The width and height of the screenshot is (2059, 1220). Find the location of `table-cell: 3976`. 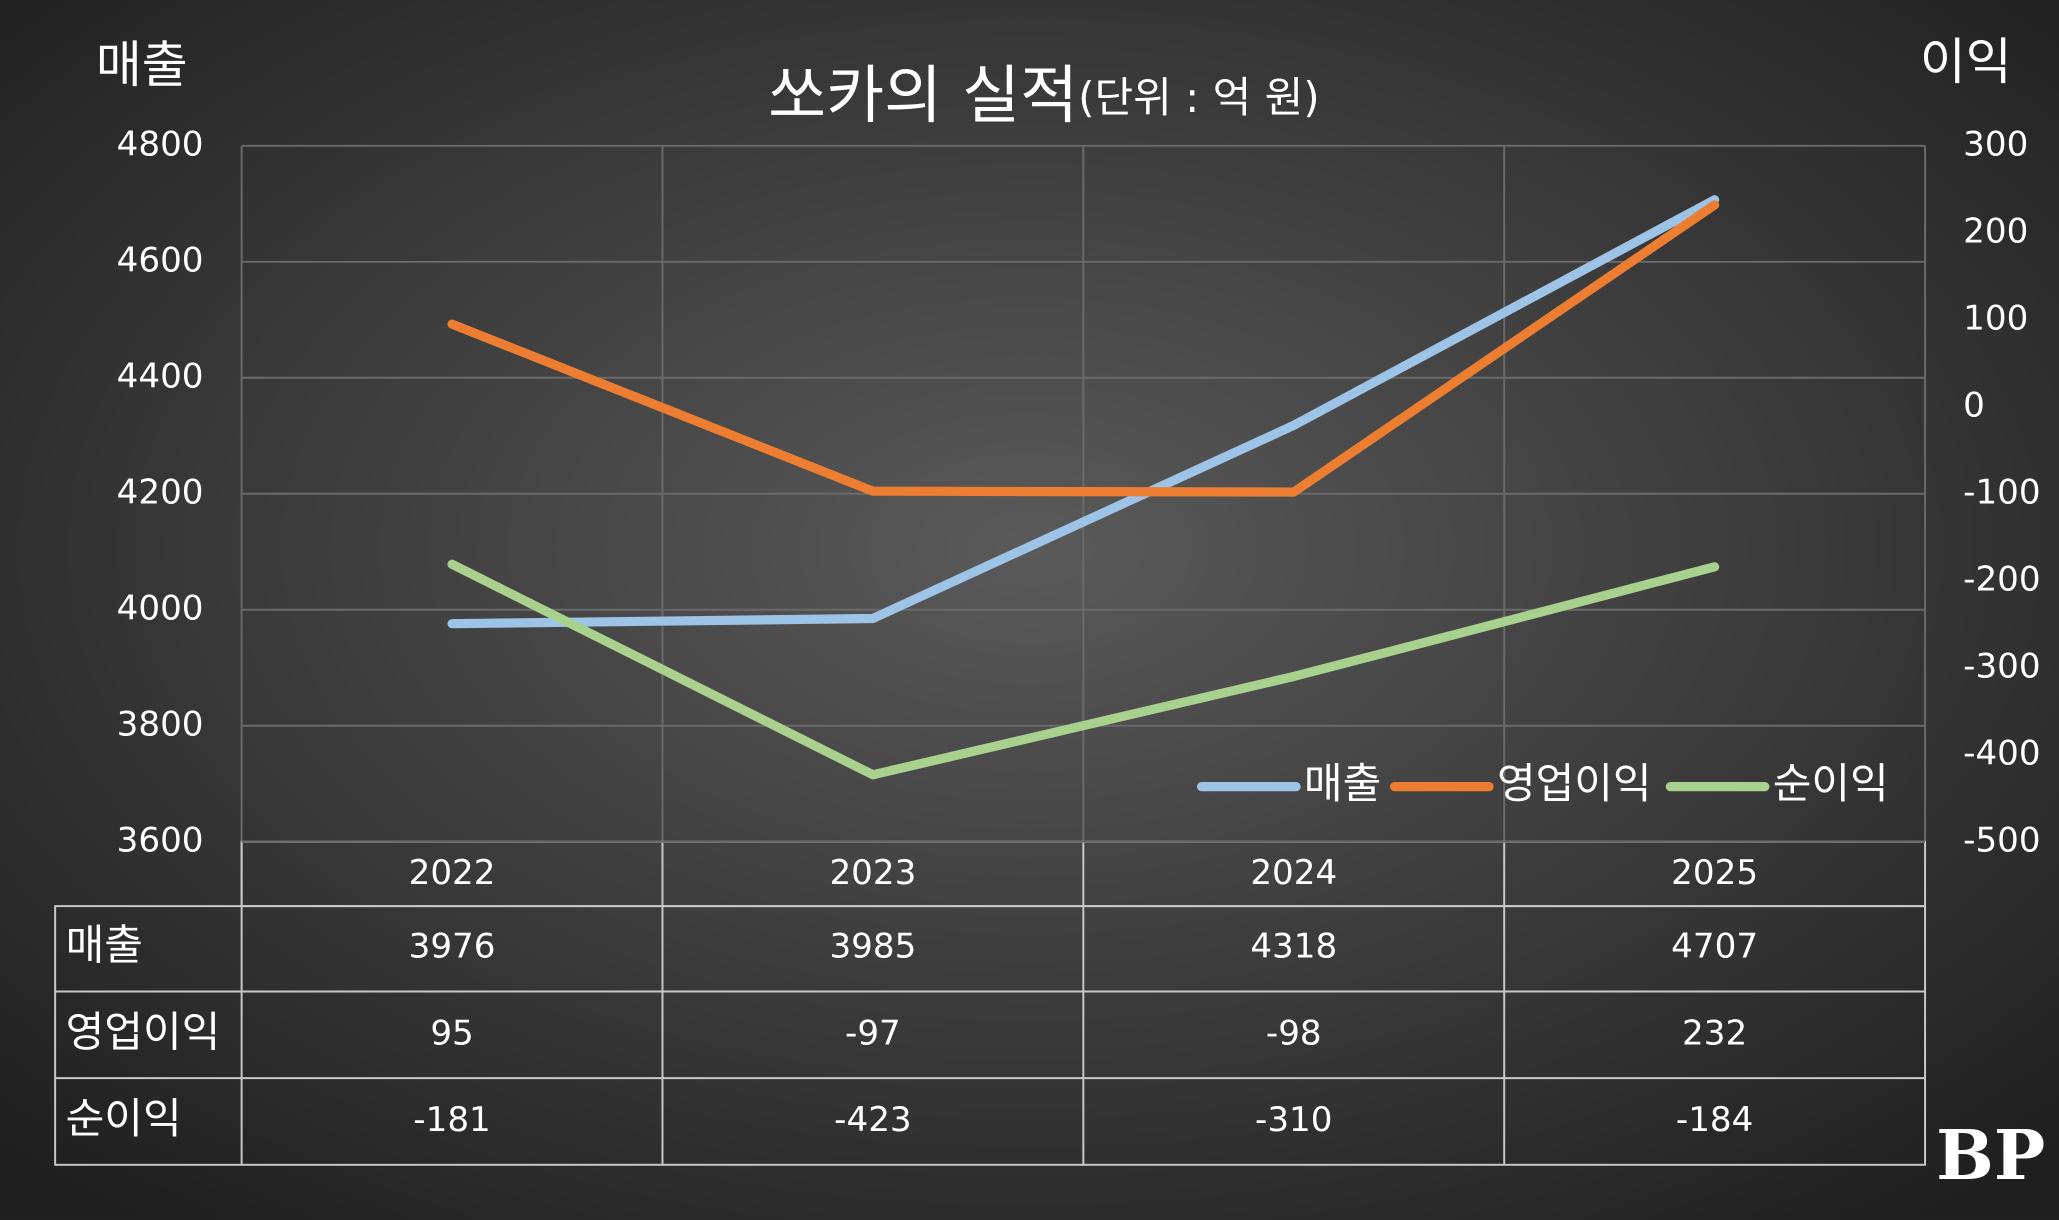

table-cell: 3976 is located at coordinates (452, 947).